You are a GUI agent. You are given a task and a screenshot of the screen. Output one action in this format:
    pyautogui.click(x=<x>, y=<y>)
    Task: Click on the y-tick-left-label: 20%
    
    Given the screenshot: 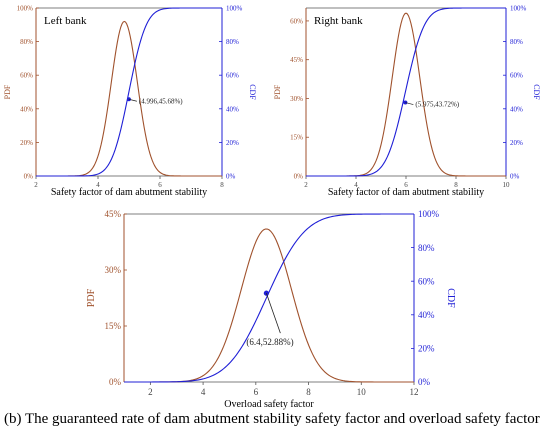 What is the action you would take?
    pyautogui.click(x=26, y=143)
    